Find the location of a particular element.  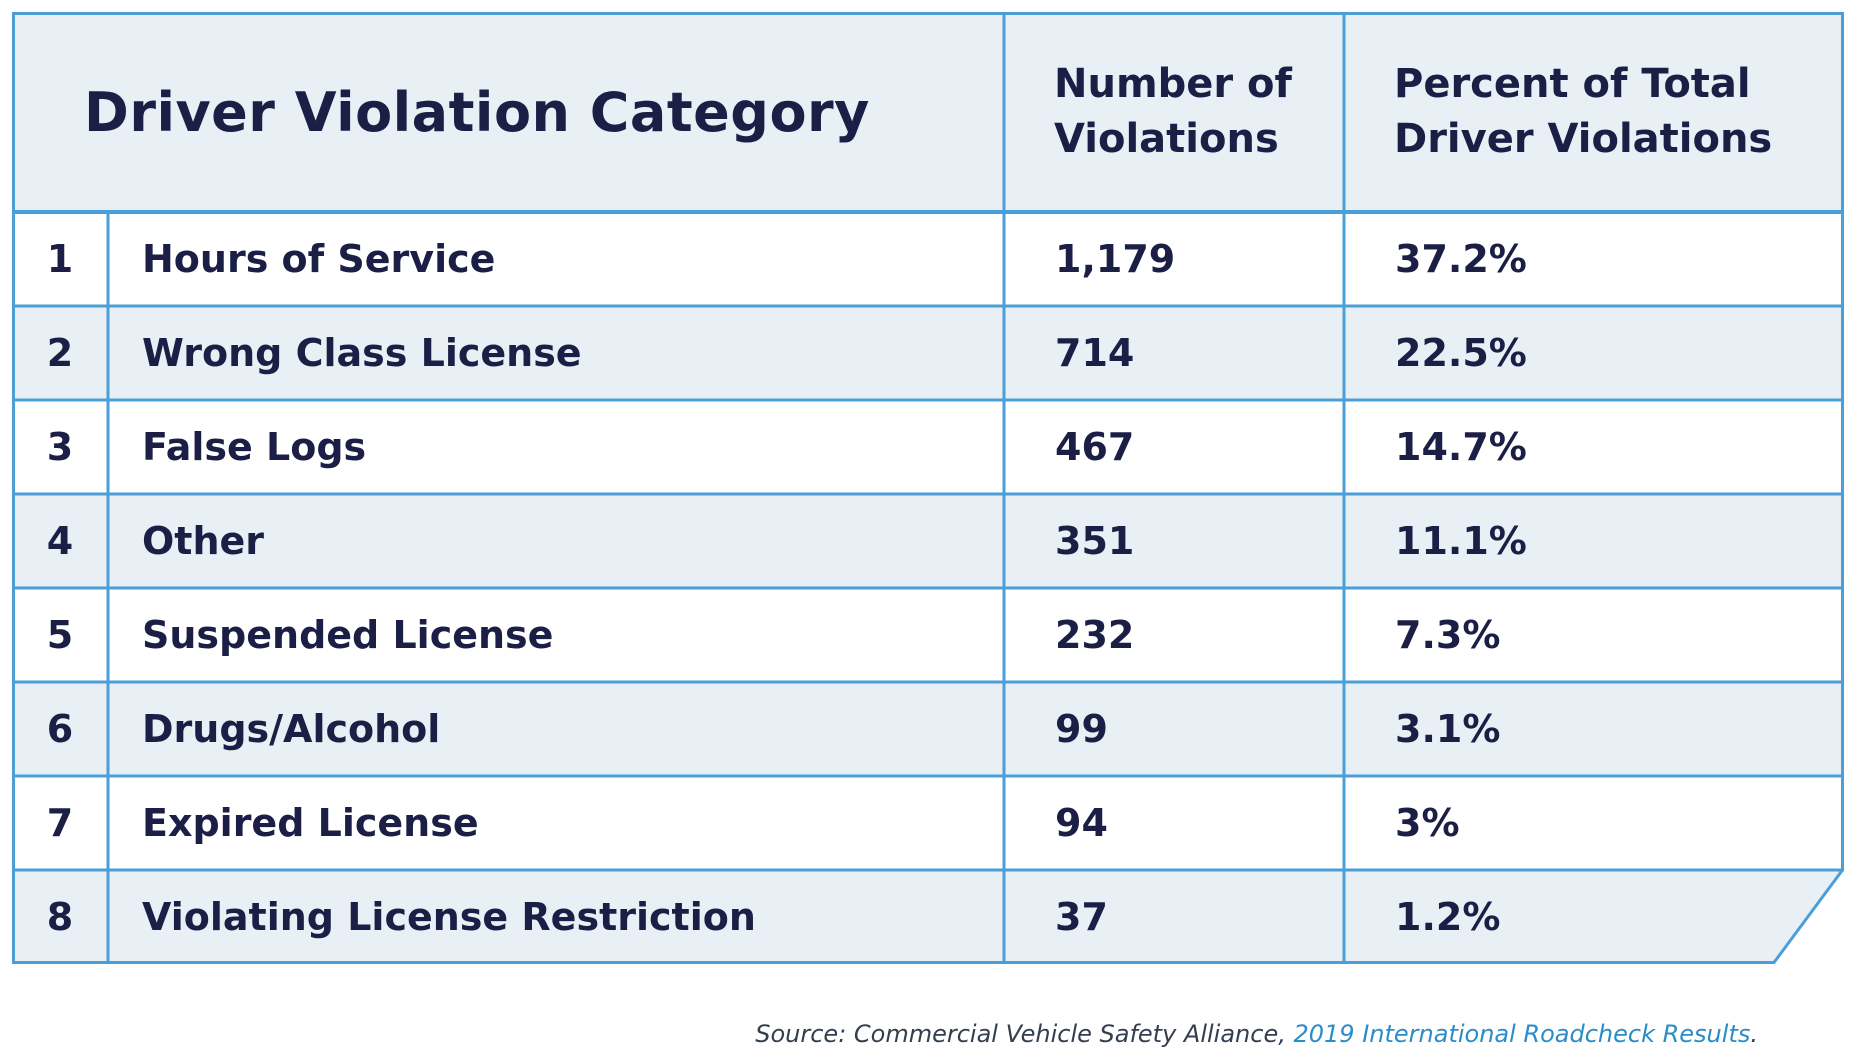

row-percent: 22.5% is located at coordinates (1461, 353).